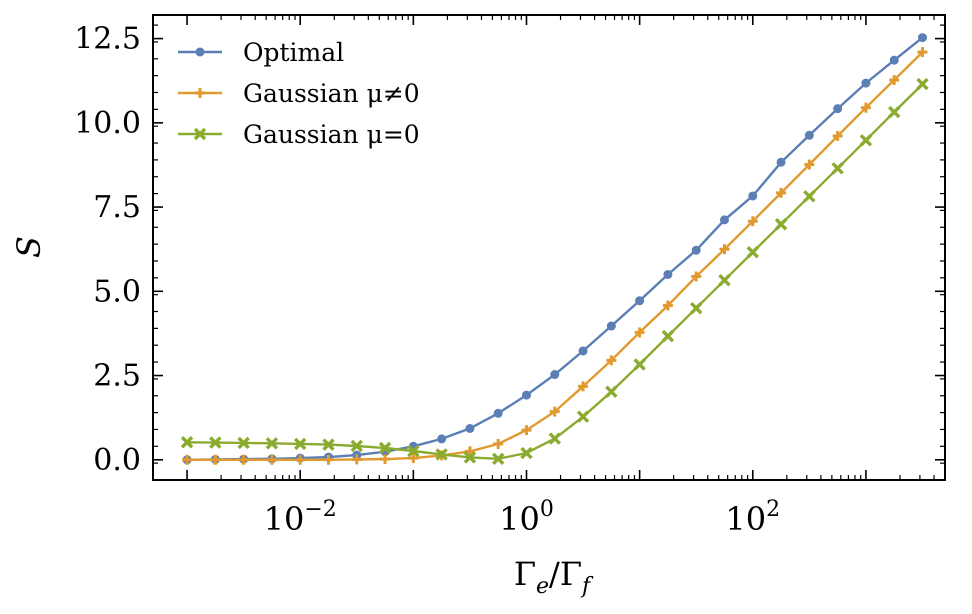 Image resolution: width=972 pixels, height=614 pixels. I want to click on y-tick-label: 2.5, so click(117, 376).